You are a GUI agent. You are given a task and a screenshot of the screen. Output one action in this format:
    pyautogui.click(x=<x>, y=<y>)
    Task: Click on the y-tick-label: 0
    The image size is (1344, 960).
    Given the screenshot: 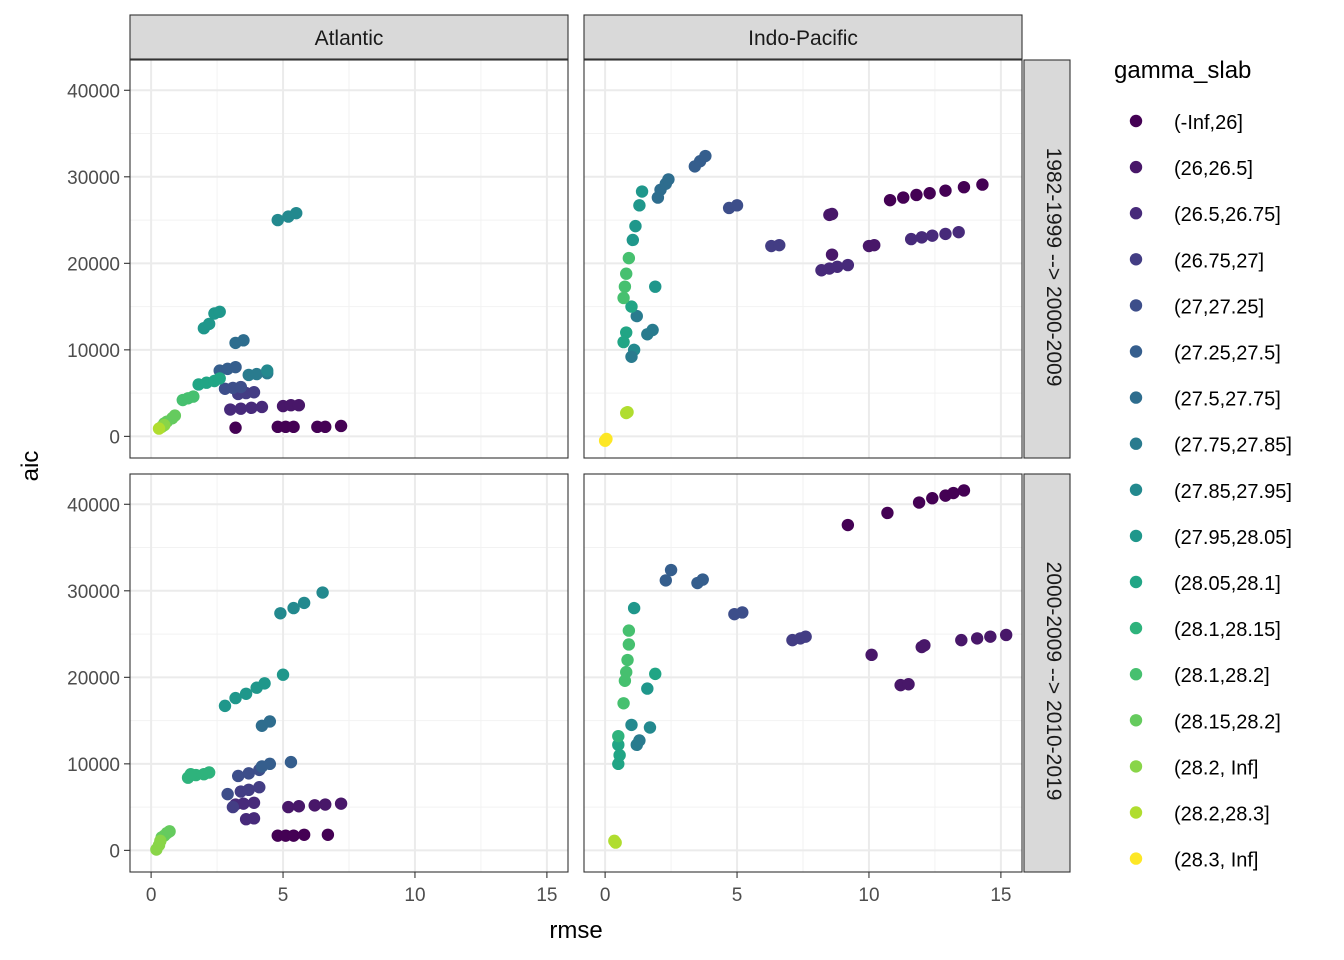 What is the action you would take?
    pyautogui.click(x=114, y=851)
    